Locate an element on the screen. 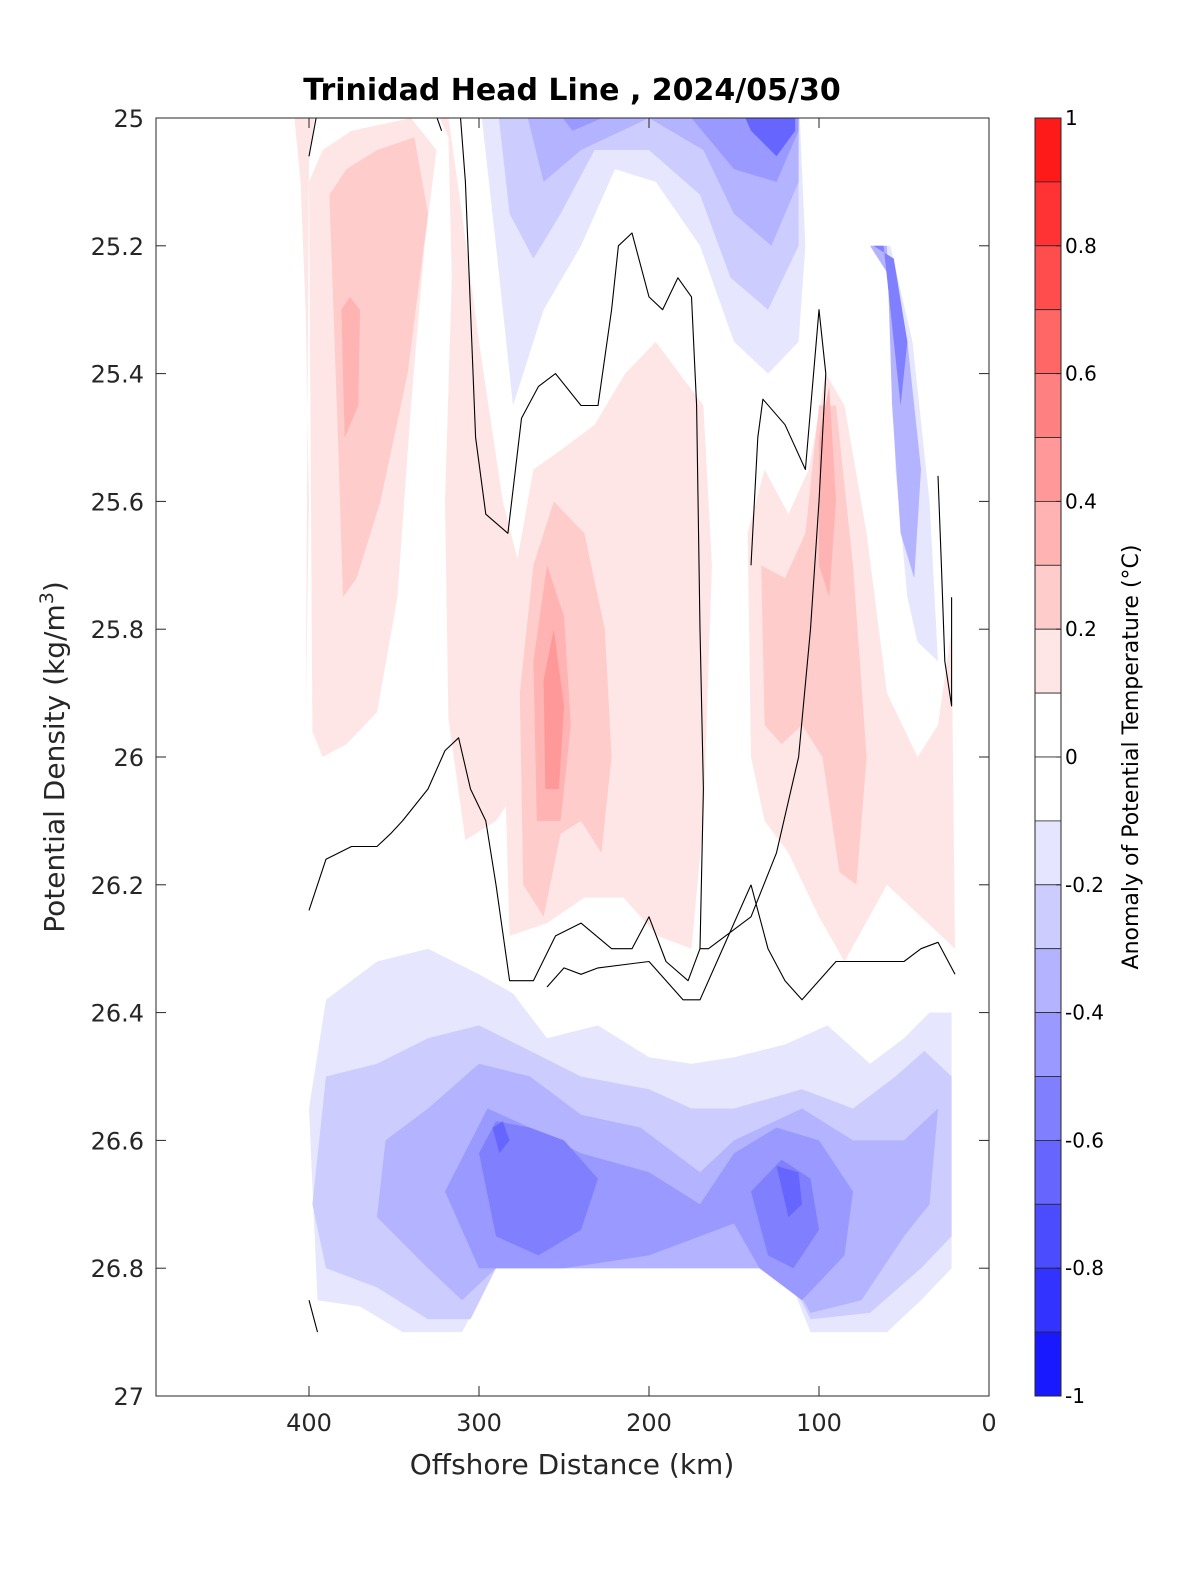 The height and width of the screenshot is (1575, 1200). y-tick-label: 26.6 is located at coordinates (117, 1141).